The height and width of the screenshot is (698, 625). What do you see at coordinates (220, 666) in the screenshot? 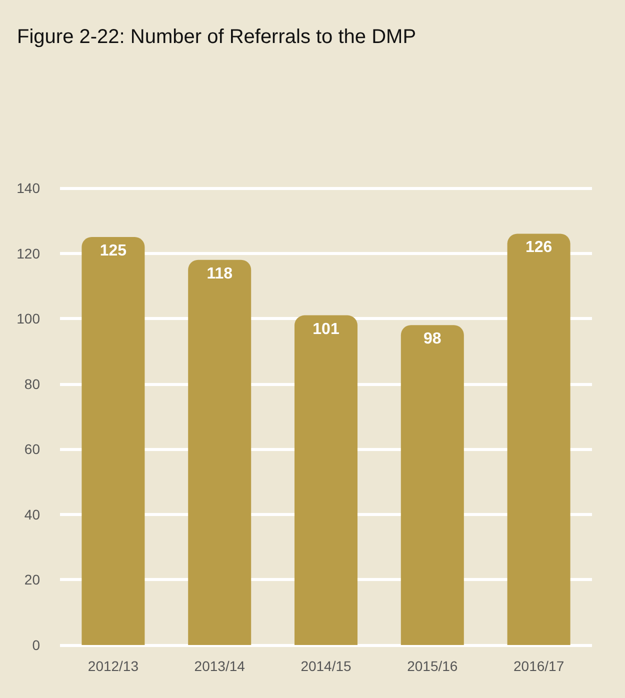
I see `x-tick-label: 2013/14` at bounding box center [220, 666].